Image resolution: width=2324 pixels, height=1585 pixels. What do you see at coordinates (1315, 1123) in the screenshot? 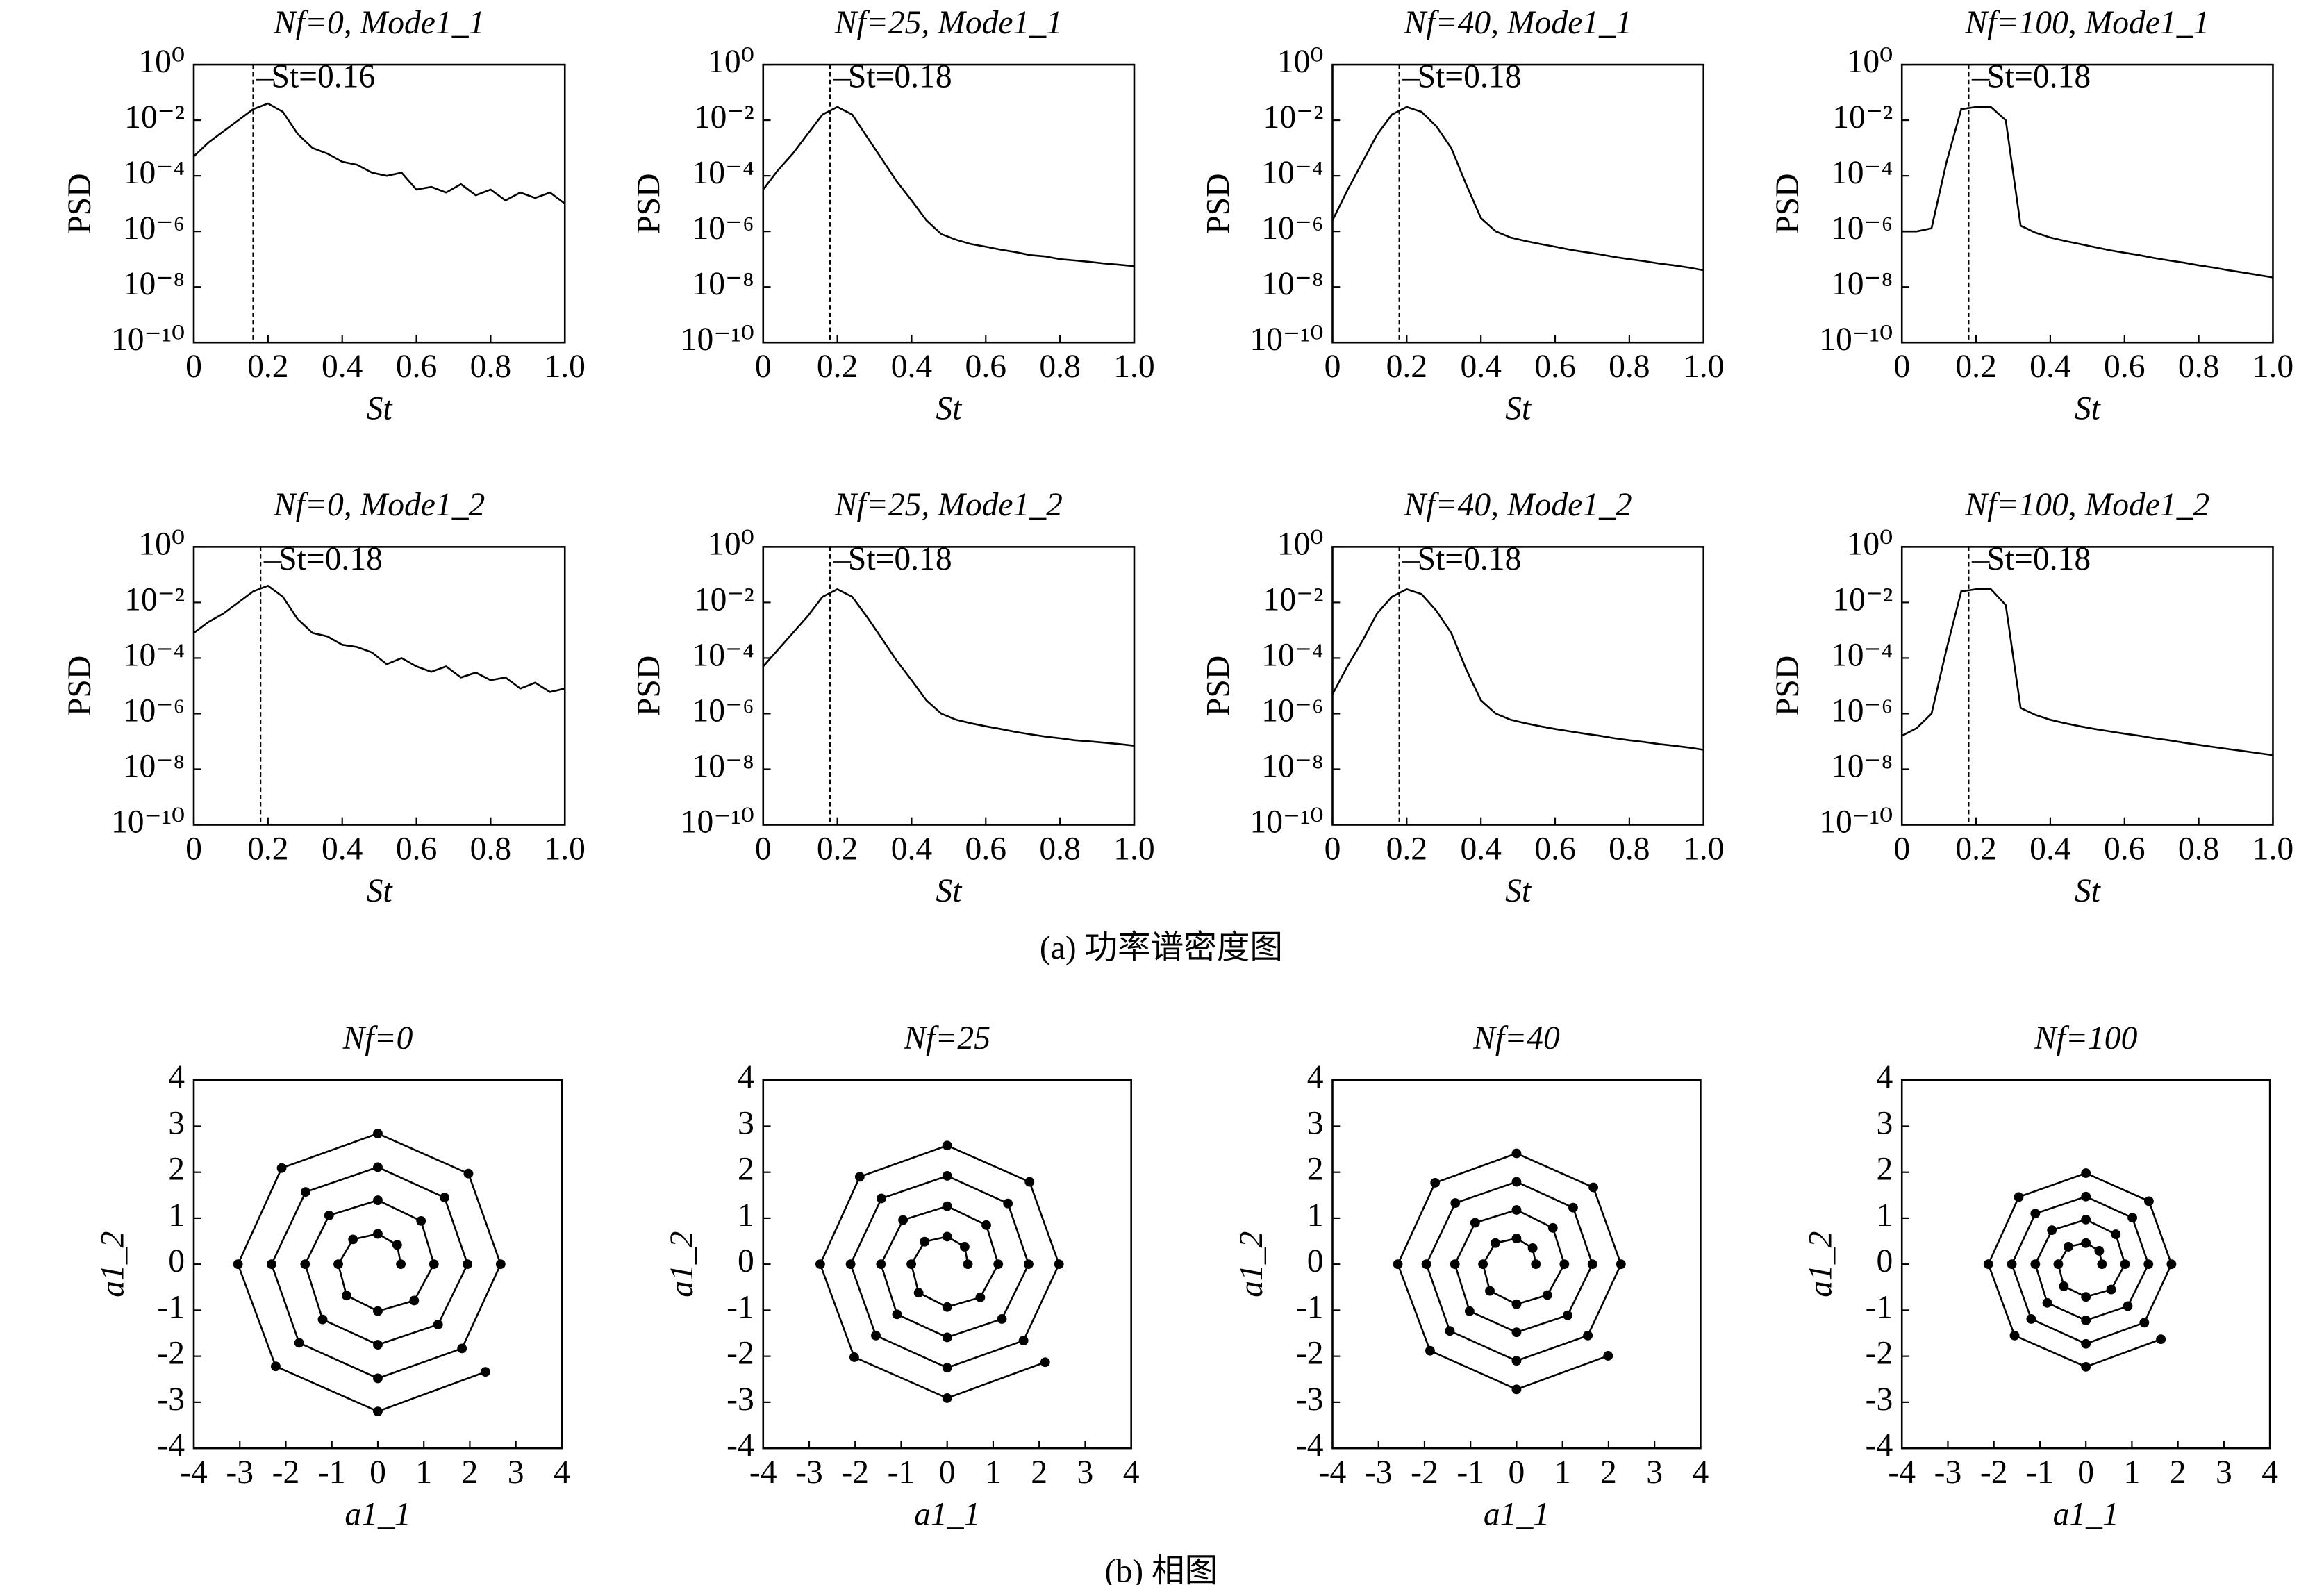
I see `y-tick-label: 3` at bounding box center [1315, 1123].